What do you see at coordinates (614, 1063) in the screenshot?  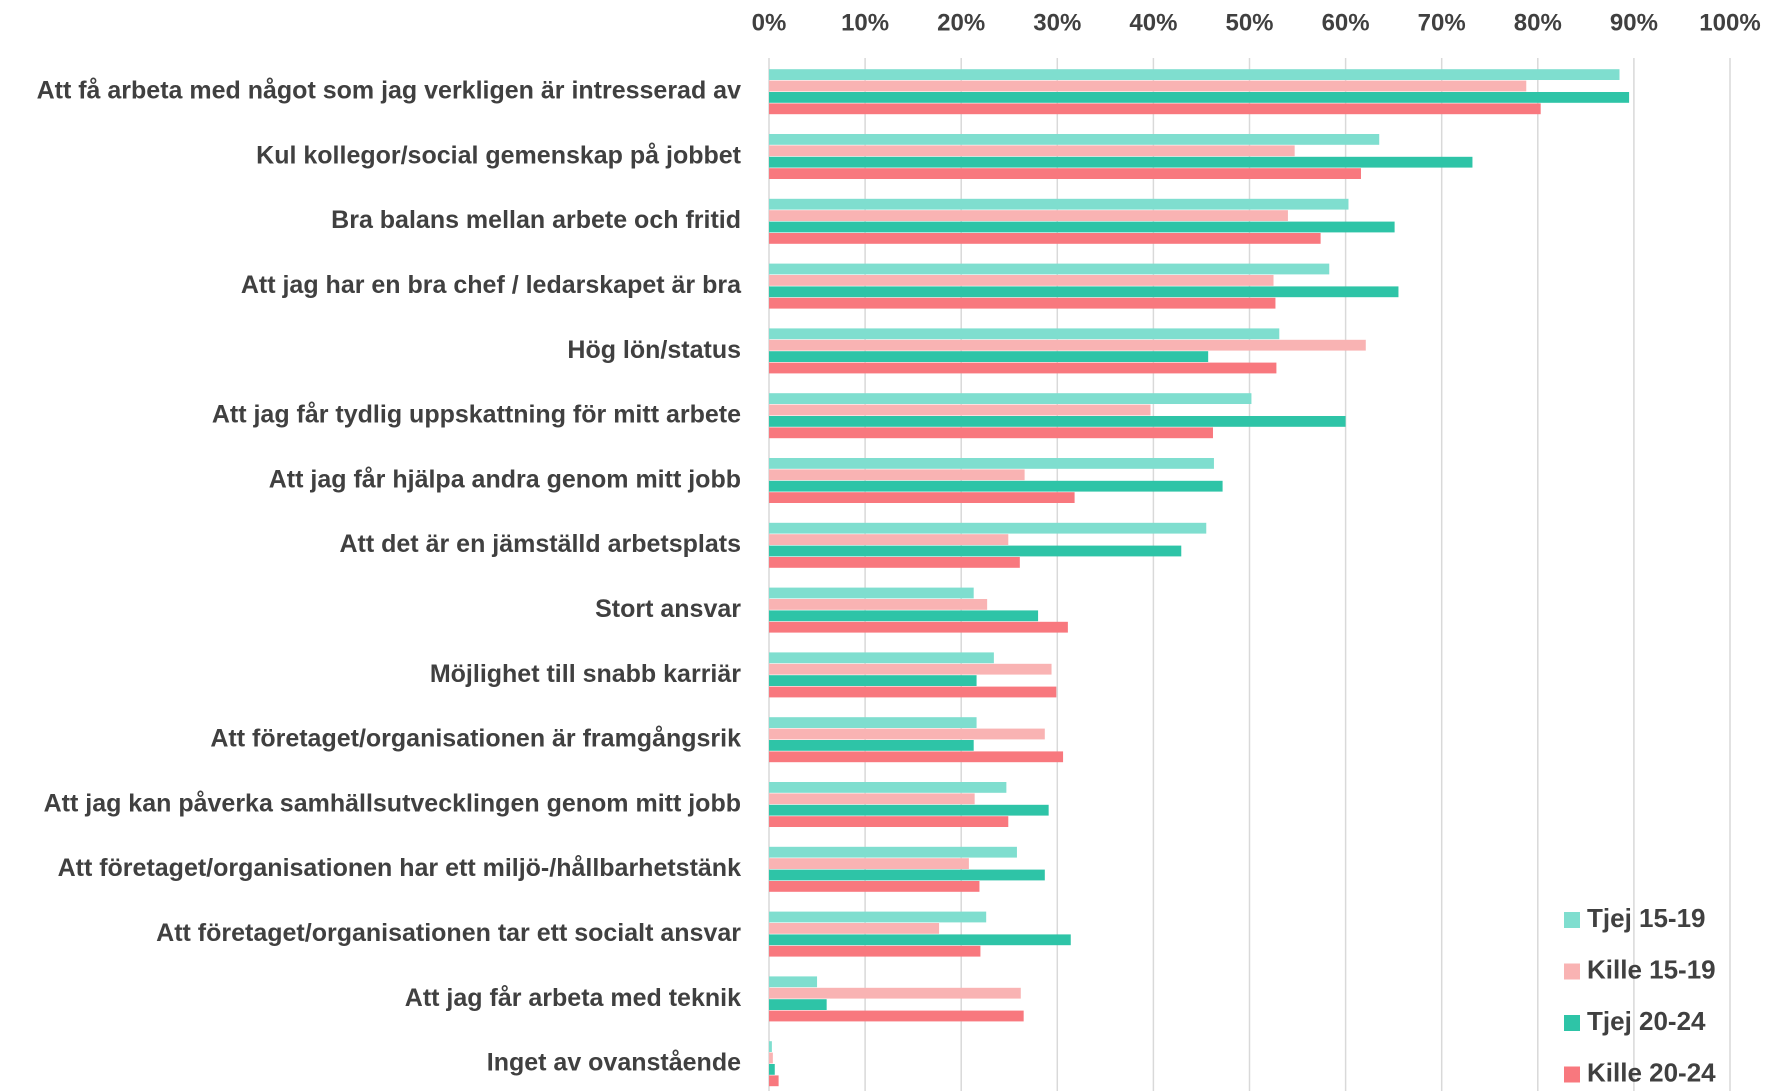 I see `category-label: Inget av ovanstående` at bounding box center [614, 1063].